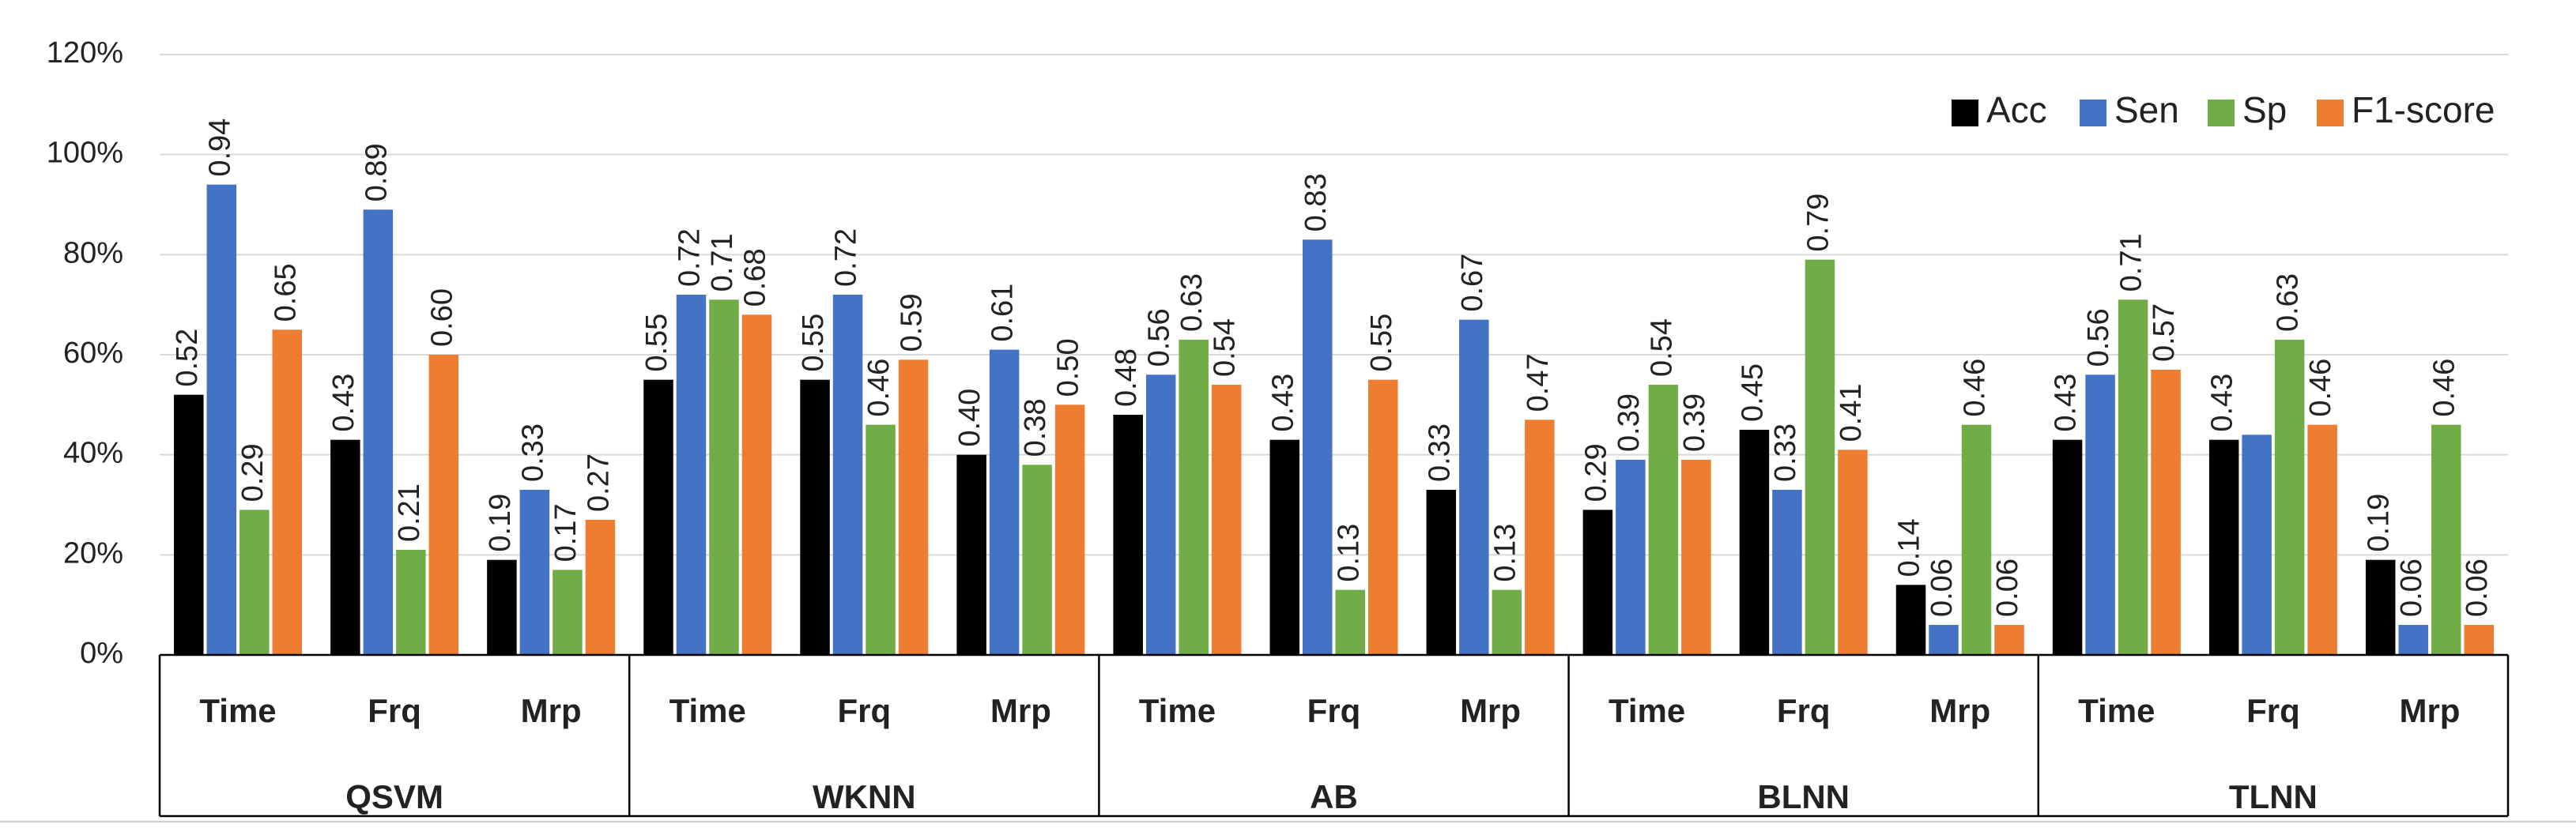 This screenshot has width=2576, height=839. I want to click on data-label: 0.61, so click(1003, 313).